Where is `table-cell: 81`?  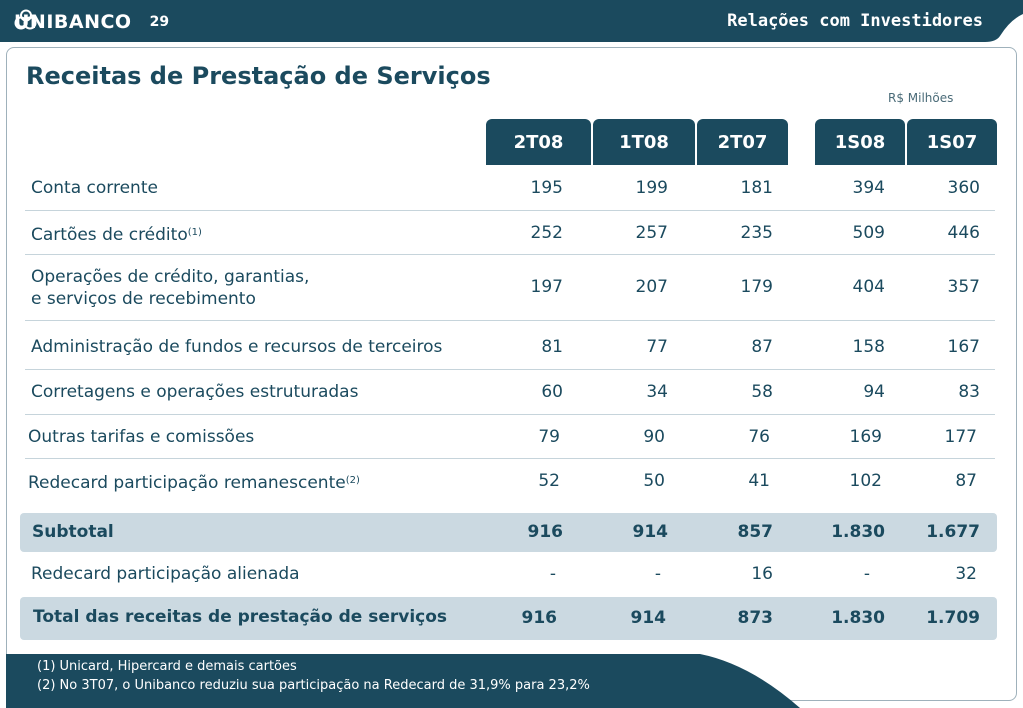
table-cell: 81 is located at coordinates (552, 347).